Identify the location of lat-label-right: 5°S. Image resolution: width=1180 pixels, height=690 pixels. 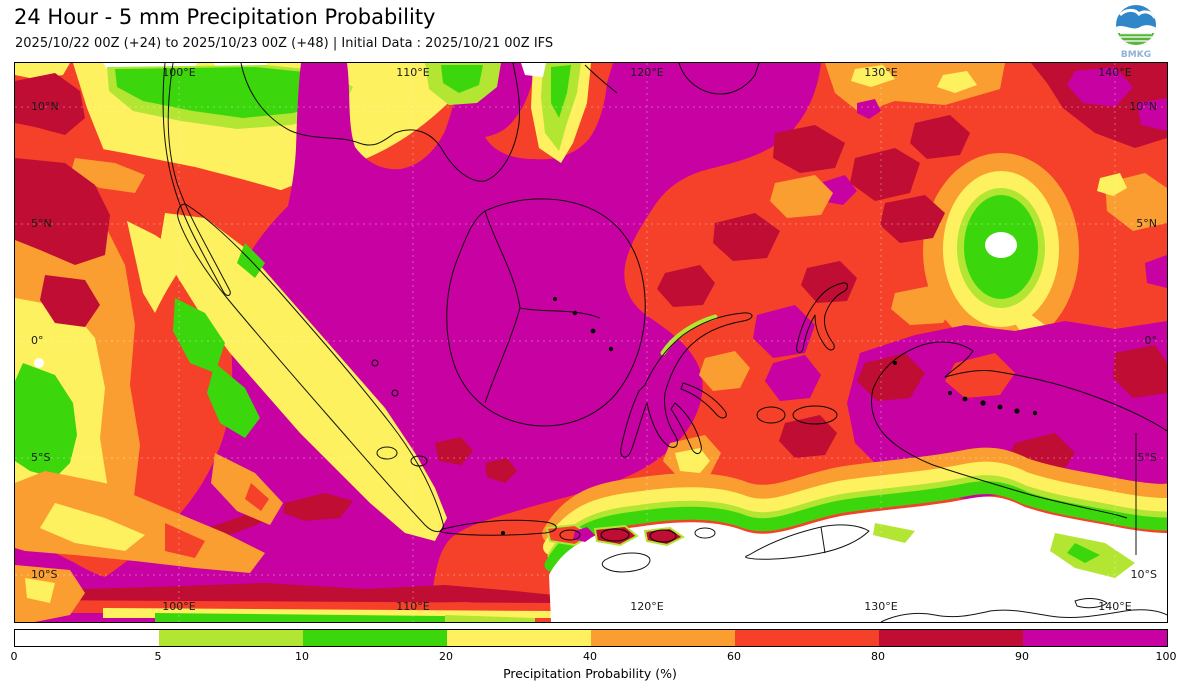
(1147, 457).